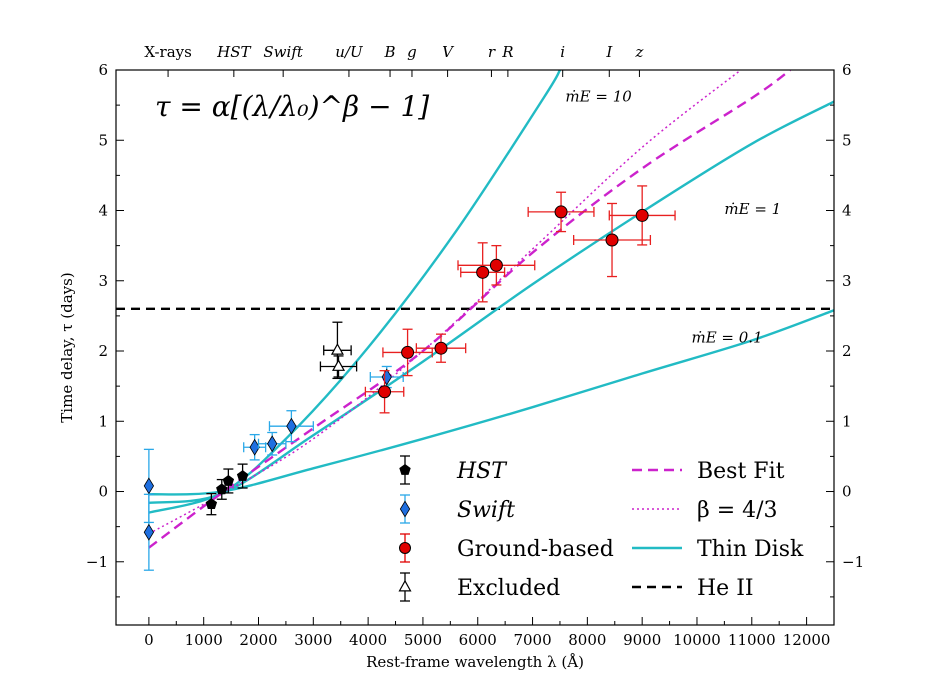  I want to click on y-tick-label-left: 3, so click(103, 281).